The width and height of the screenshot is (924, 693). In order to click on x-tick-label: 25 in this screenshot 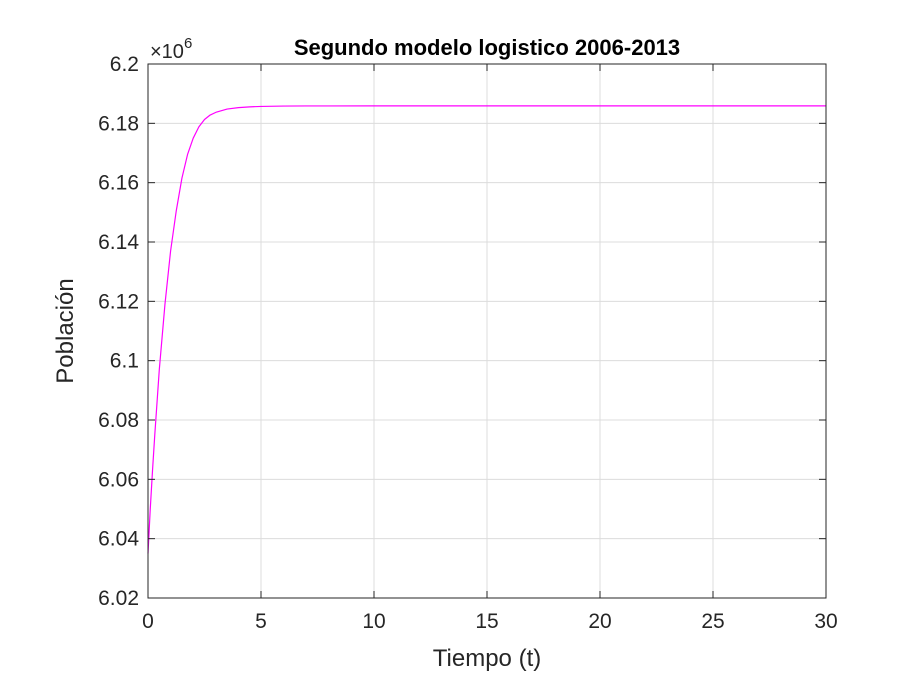, I will do `click(712, 621)`.